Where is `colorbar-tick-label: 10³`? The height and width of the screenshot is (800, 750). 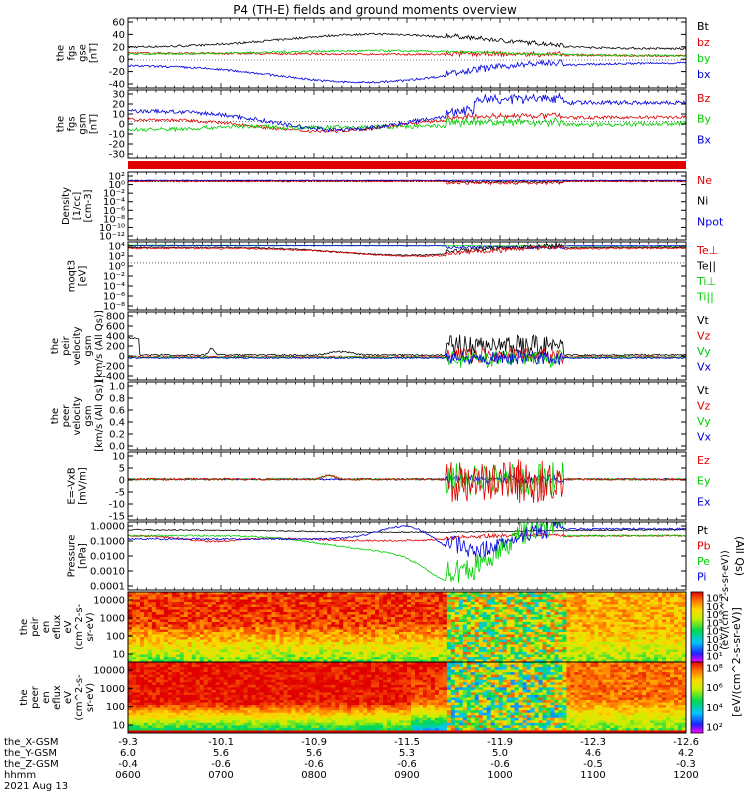
colorbar-tick-label: 10³ is located at coordinates (714, 640).